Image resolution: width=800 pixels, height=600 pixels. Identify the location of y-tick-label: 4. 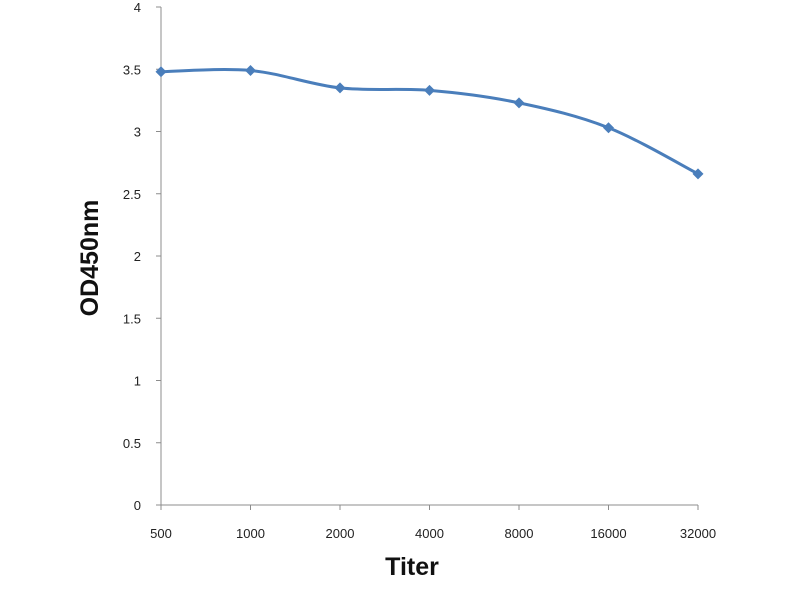
(137, 7).